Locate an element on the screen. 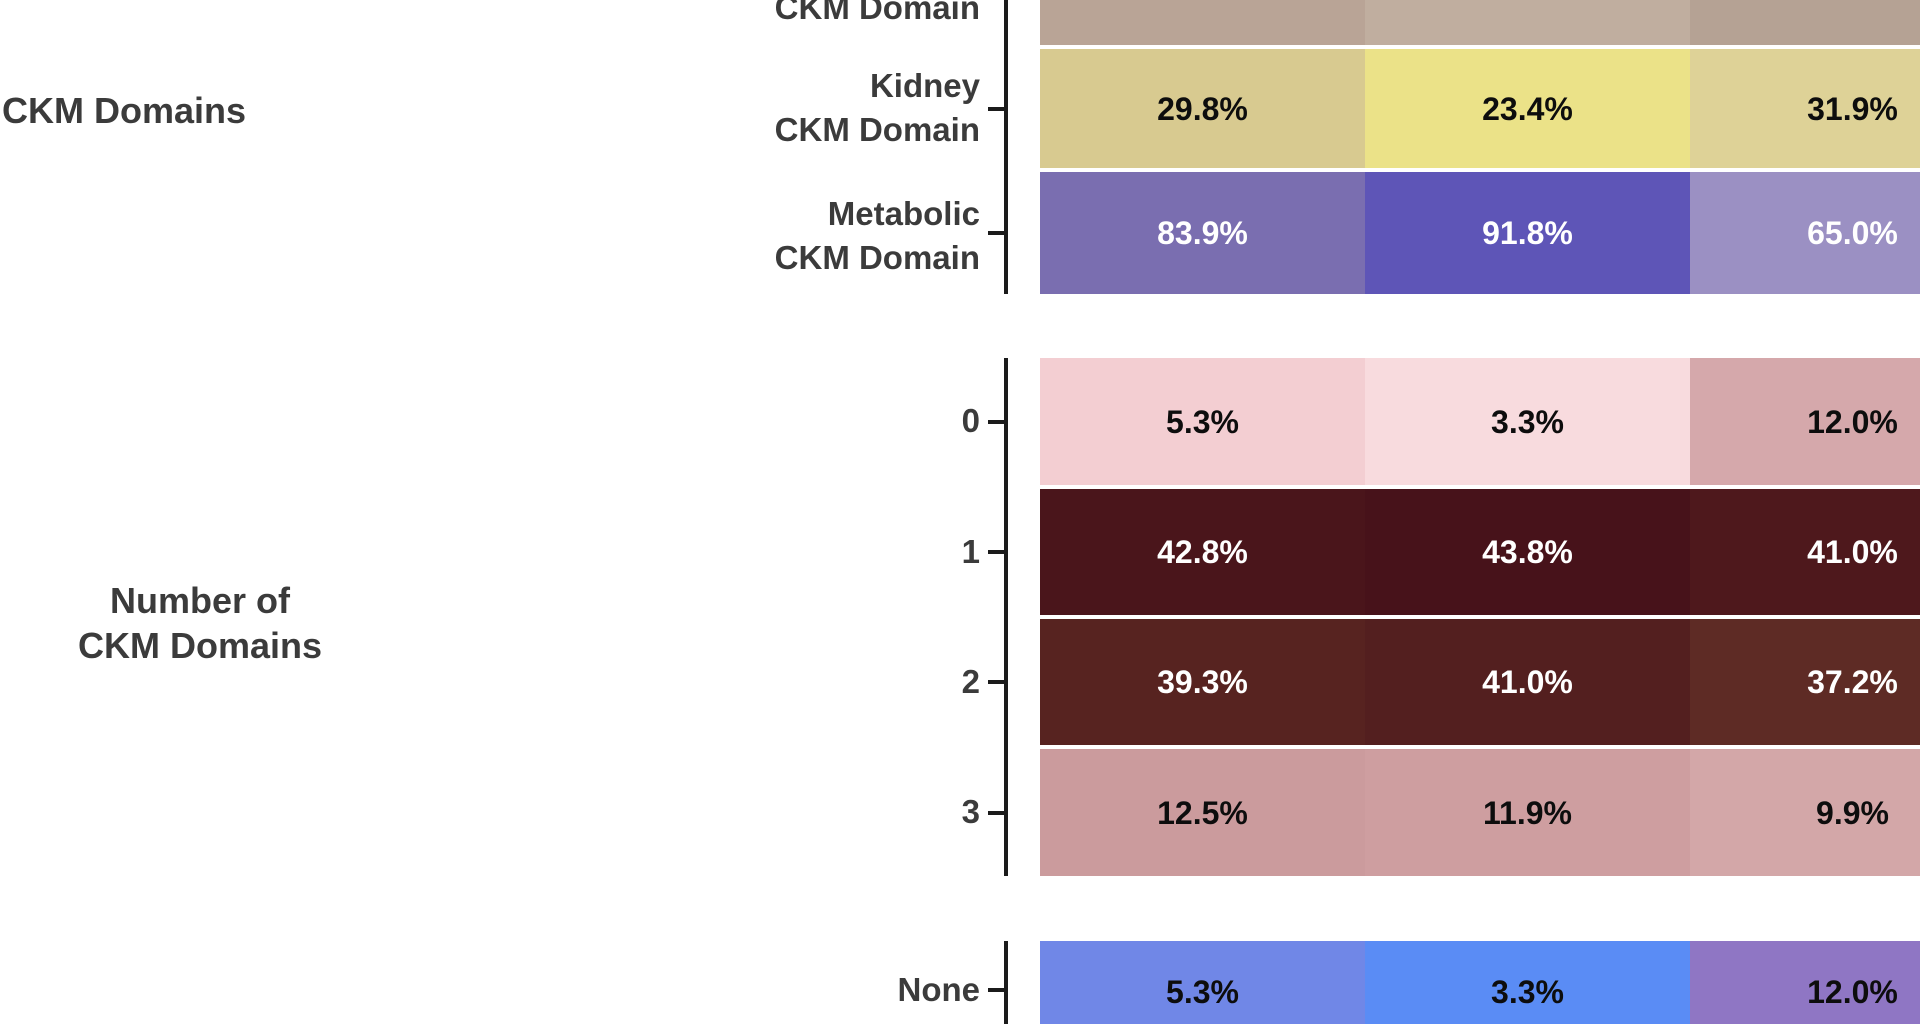 The height and width of the screenshot is (1024, 1920). row-label: None is located at coordinates (939, 989).